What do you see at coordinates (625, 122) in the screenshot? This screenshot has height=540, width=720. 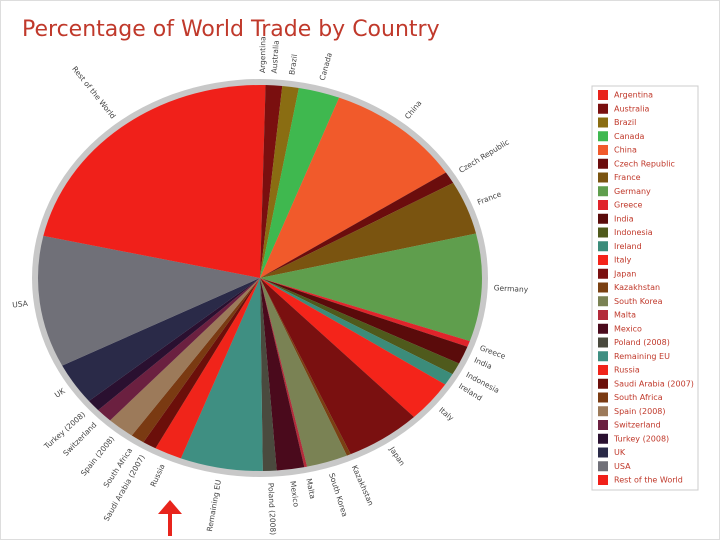 I see `legend-label: Brazil` at bounding box center [625, 122].